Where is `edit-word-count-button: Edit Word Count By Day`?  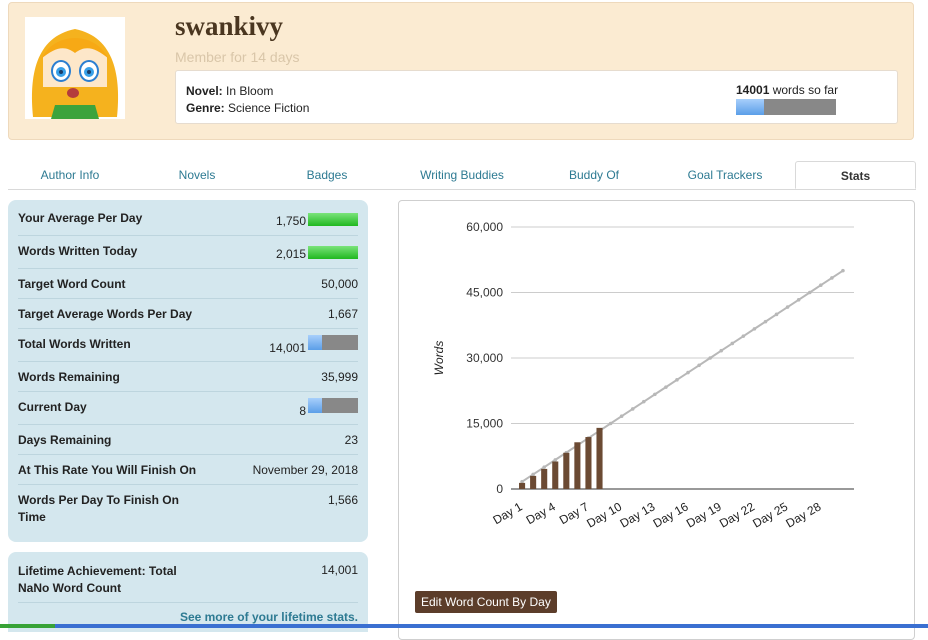
edit-word-count-button: Edit Word Count By Day is located at coordinates (486, 602).